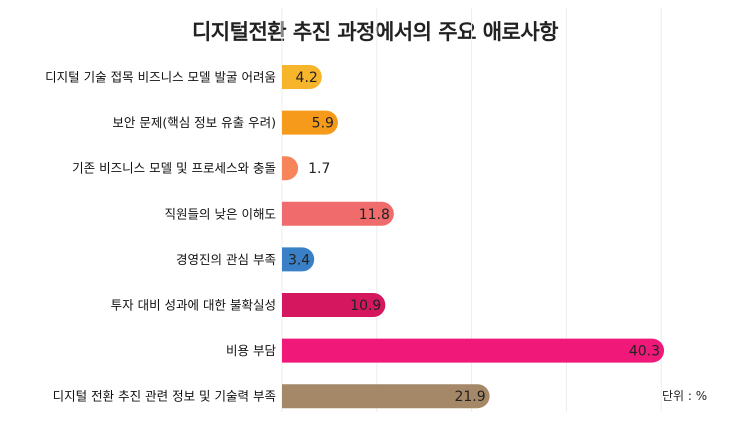  Describe the element at coordinates (193, 305) in the screenshot. I see `category-label: 투자 대비 성과에 대한 불확실성` at that location.